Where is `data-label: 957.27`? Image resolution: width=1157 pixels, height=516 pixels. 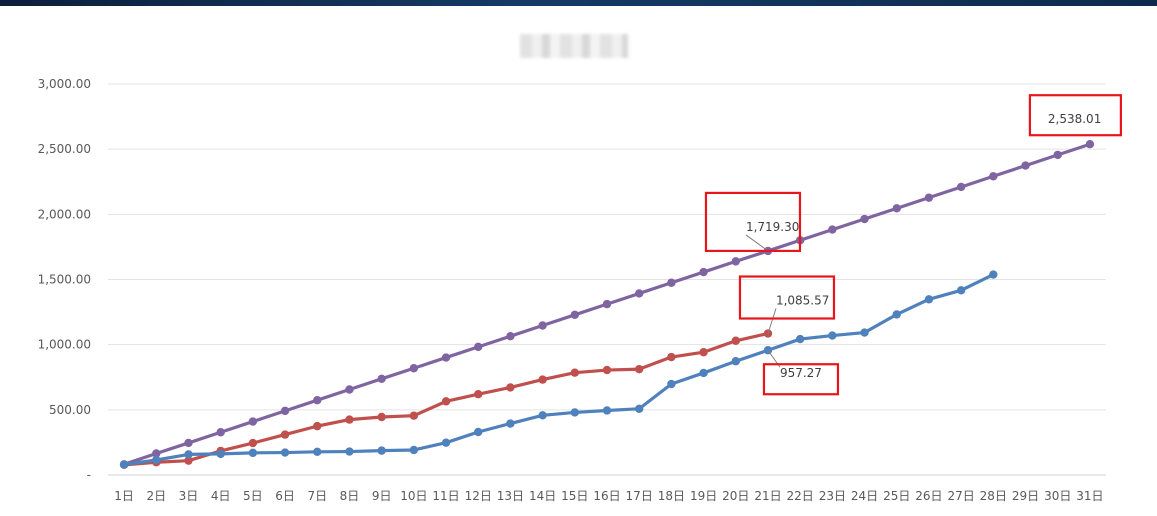 data-label: 957.27 is located at coordinates (801, 373).